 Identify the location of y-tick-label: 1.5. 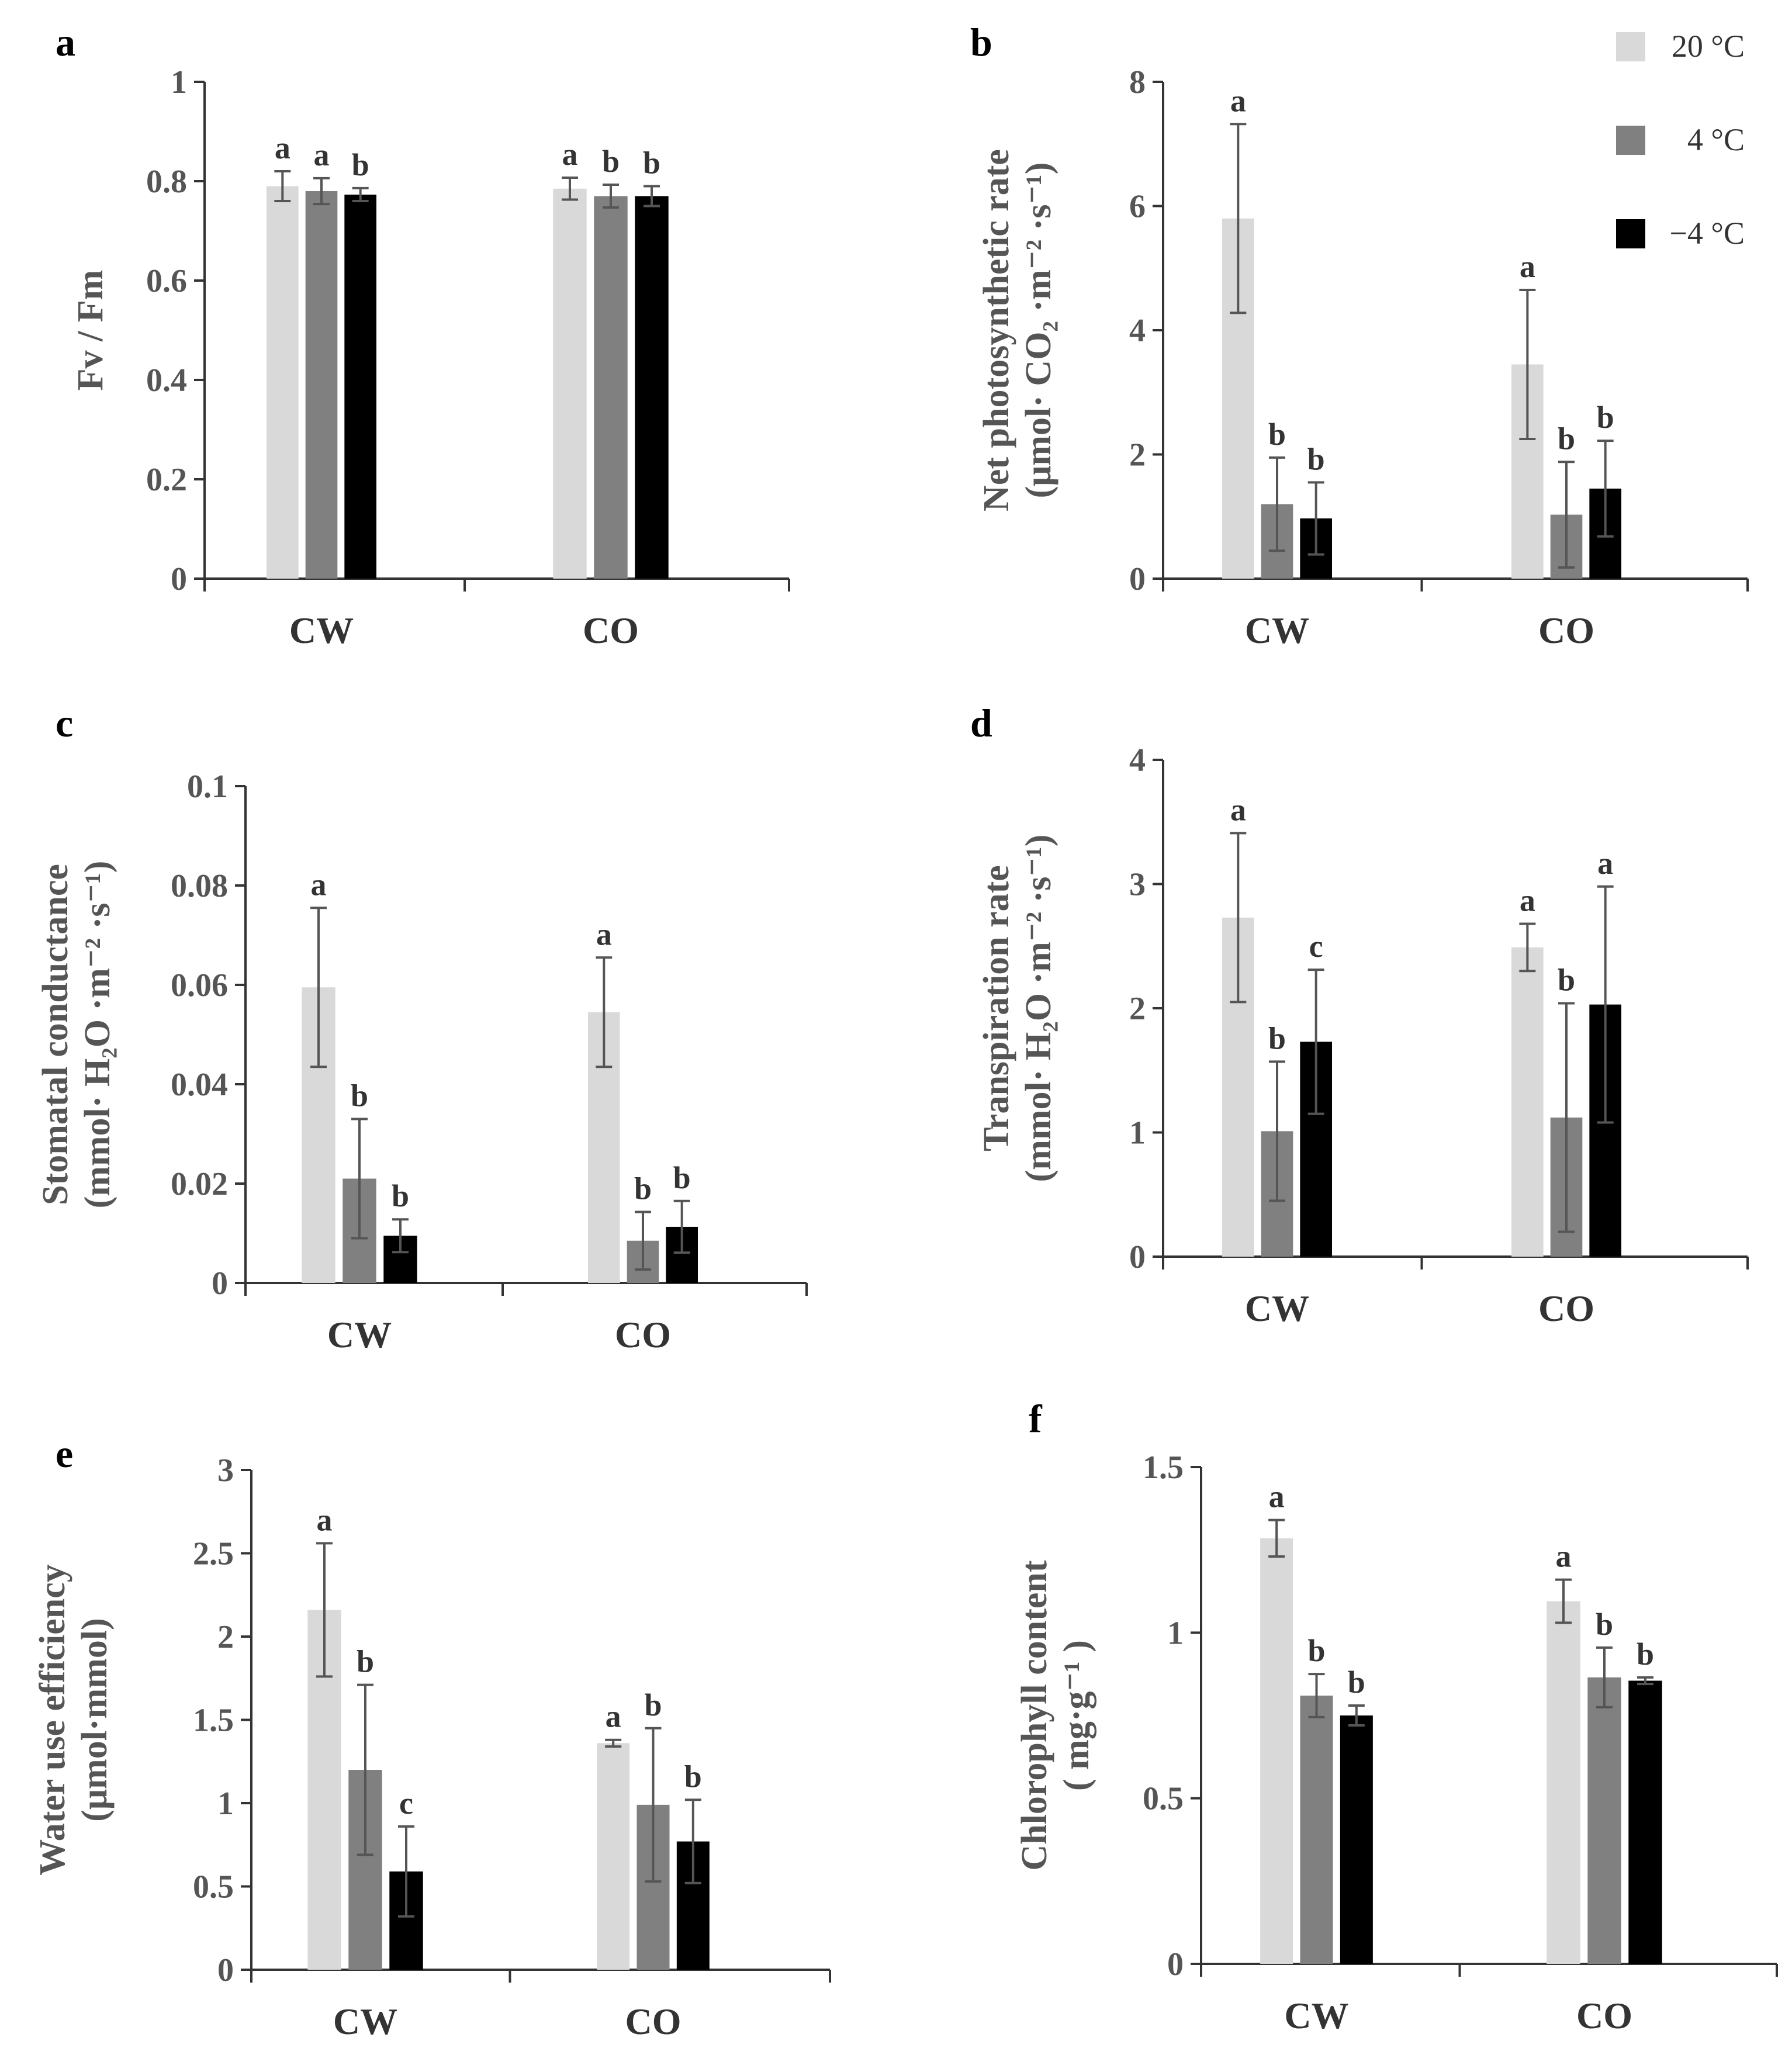
(1163, 1468).